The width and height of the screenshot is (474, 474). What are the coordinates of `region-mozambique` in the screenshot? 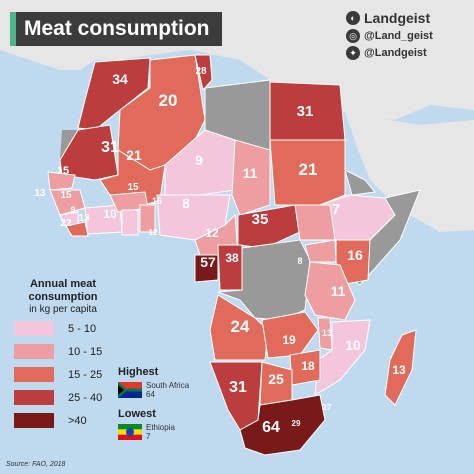 It's located at (342, 357).